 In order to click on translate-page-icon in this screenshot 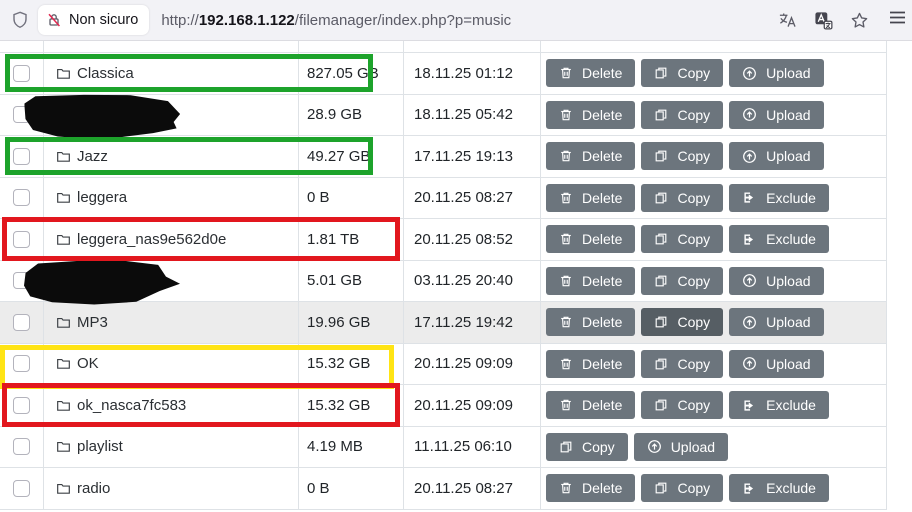, I will do `click(823, 20)`.